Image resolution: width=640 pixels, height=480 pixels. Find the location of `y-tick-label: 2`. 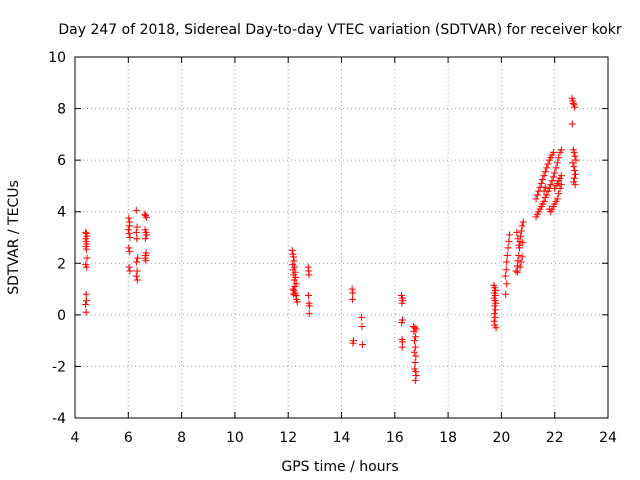

y-tick-label: 2 is located at coordinates (61, 264).